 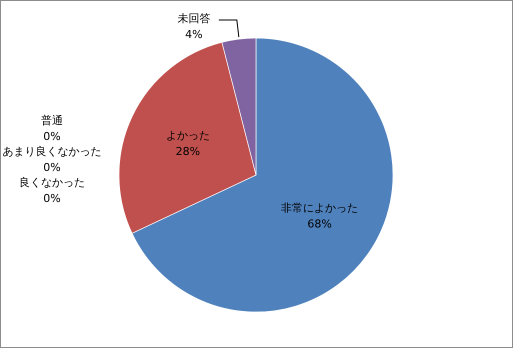 What do you see at coordinates (319, 207) in the screenshot?
I see `slice-label: 非常によかった` at bounding box center [319, 207].